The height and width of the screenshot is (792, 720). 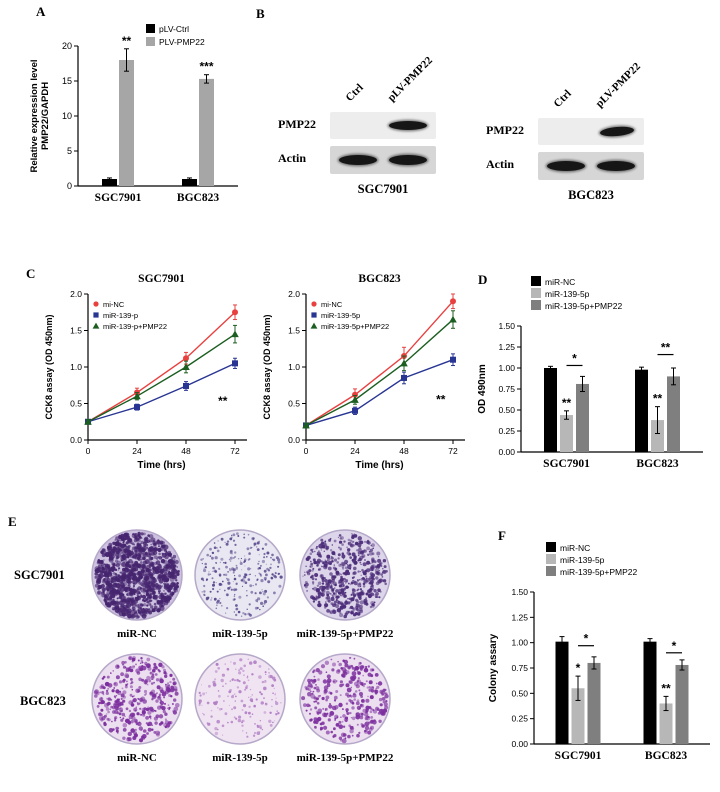 What do you see at coordinates (441, 400) in the screenshot?
I see `significance-star: **` at bounding box center [441, 400].